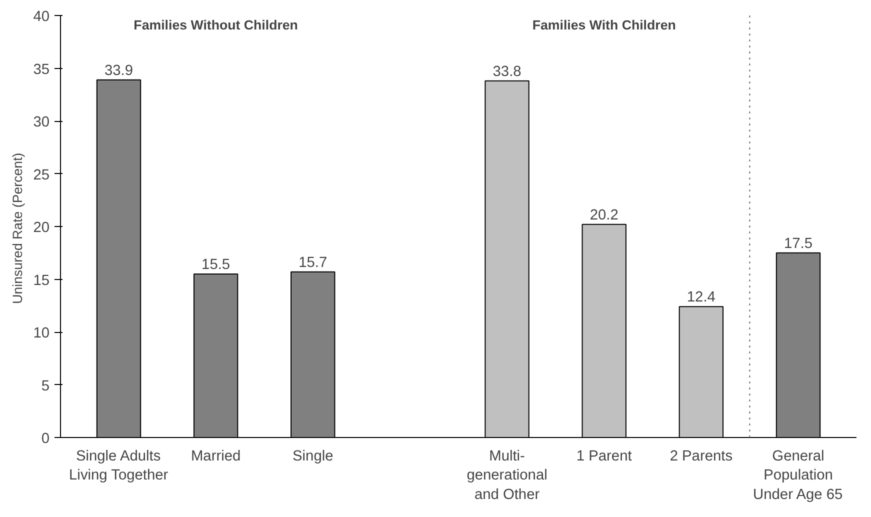  Describe the element at coordinates (45, 386) in the screenshot. I see `y-tick-label: 5` at that location.